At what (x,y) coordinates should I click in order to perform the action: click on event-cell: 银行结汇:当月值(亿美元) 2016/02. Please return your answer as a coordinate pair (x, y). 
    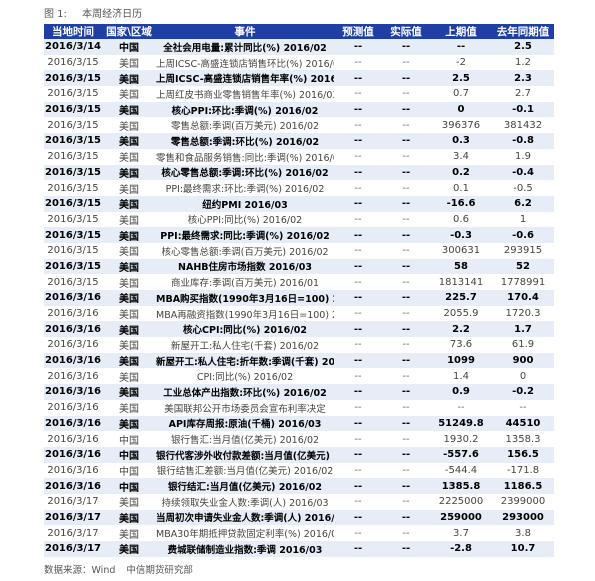
    Looking at the image, I should click on (245, 486).